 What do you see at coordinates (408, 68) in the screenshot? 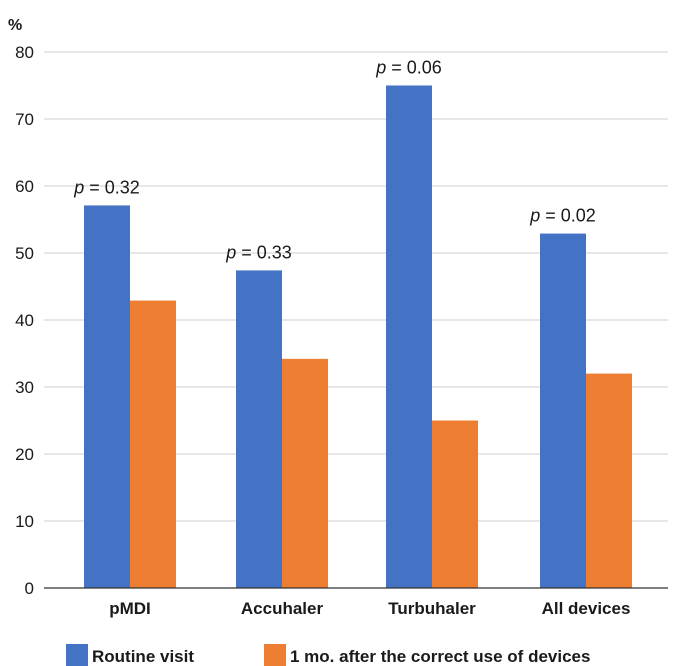
I see `p-value-annotation: p = 0.06` at bounding box center [408, 68].